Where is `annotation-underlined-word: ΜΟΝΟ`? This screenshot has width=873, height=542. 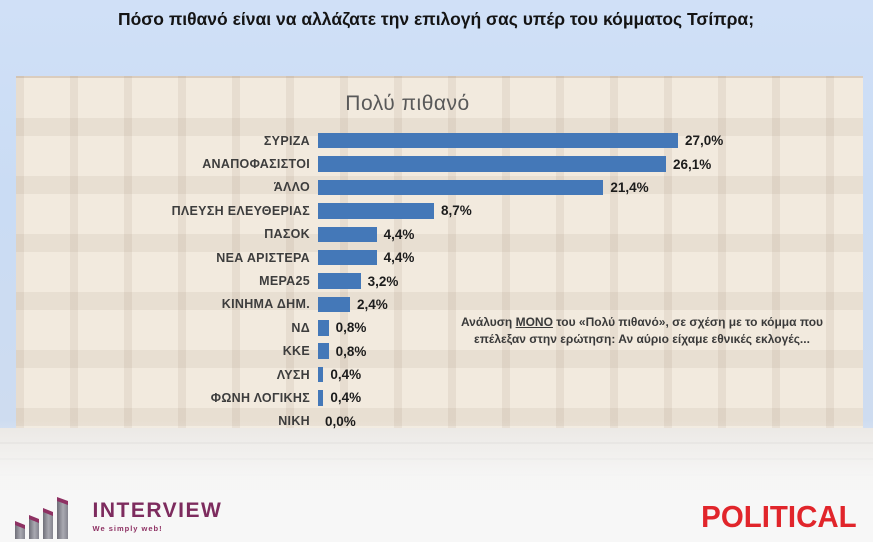 annotation-underlined-word: ΜΟΝΟ is located at coordinates (534, 322).